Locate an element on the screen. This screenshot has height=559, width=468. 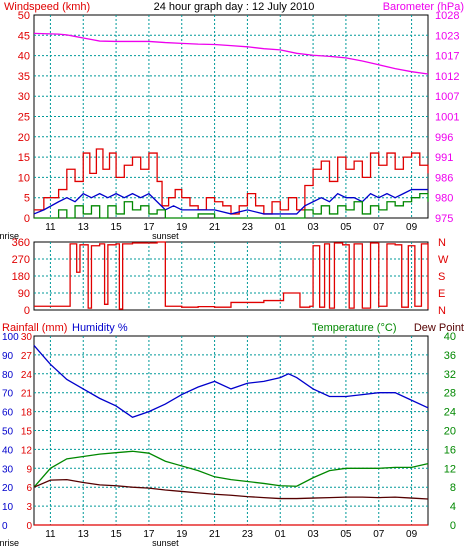
series-temperature is located at coordinates (231, 469).